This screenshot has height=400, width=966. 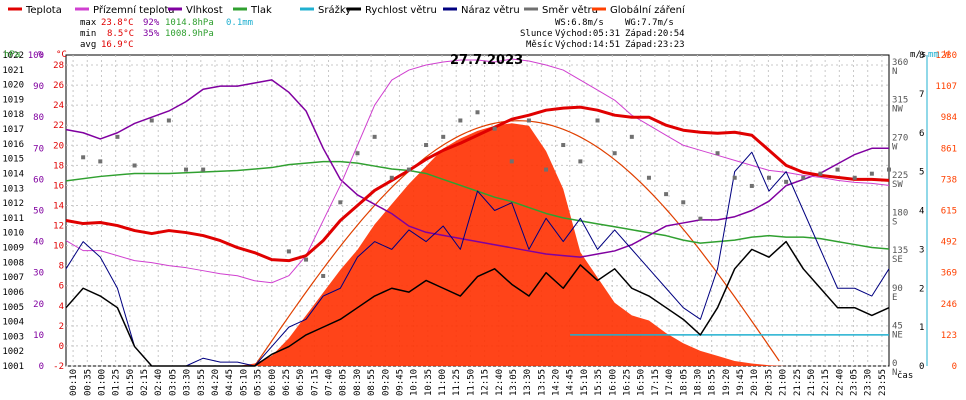 What do you see at coordinates (102, 382) in the screenshot?
I see `x-tick-label: 01:00` at bounding box center [102, 382].